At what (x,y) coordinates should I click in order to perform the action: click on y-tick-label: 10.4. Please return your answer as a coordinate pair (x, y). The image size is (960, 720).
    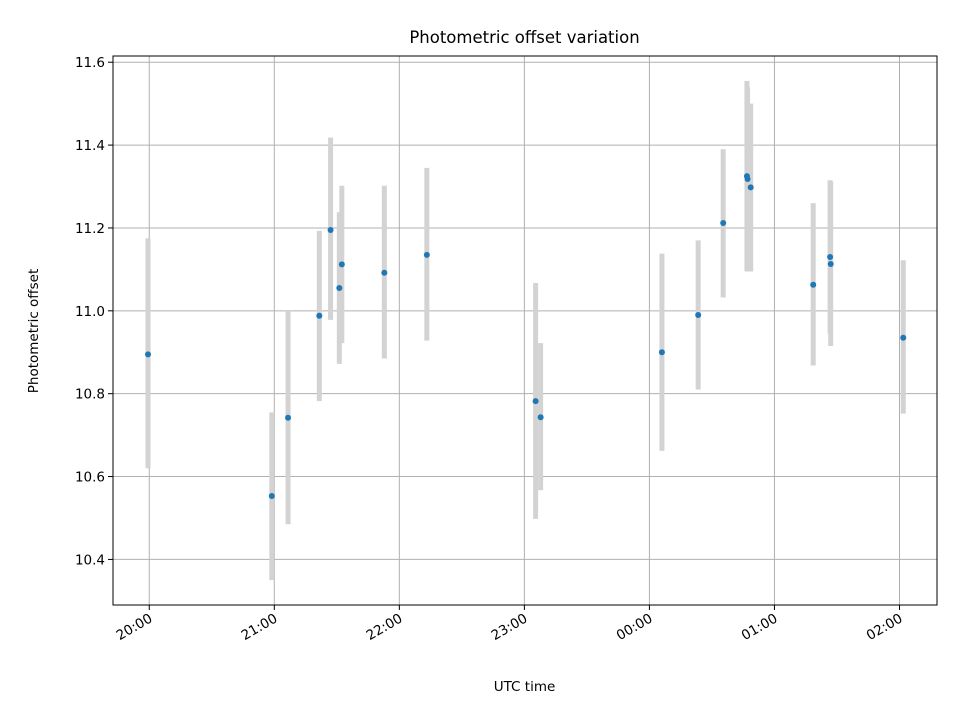
    Looking at the image, I should click on (90, 560).